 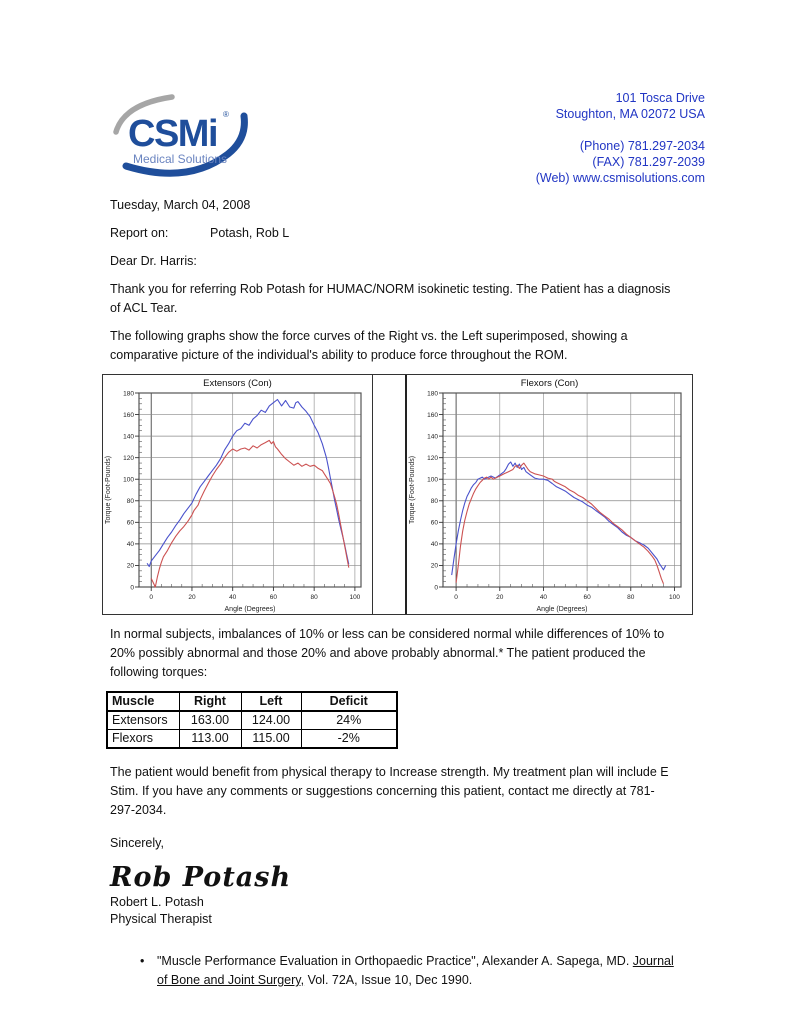 What do you see at coordinates (180, 159) in the screenshot?
I see `logo-subtitle: Medical Solutions` at bounding box center [180, 159].